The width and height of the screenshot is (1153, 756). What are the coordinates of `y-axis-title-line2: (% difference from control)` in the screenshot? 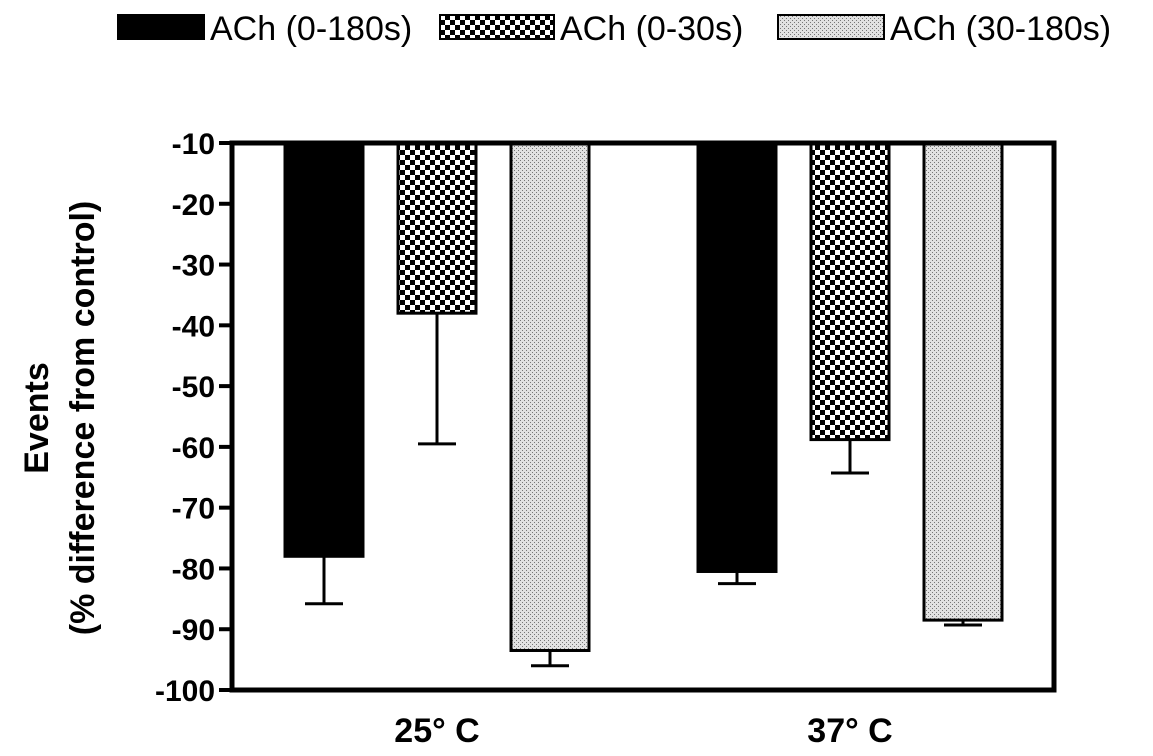 It's located at (83, 418).